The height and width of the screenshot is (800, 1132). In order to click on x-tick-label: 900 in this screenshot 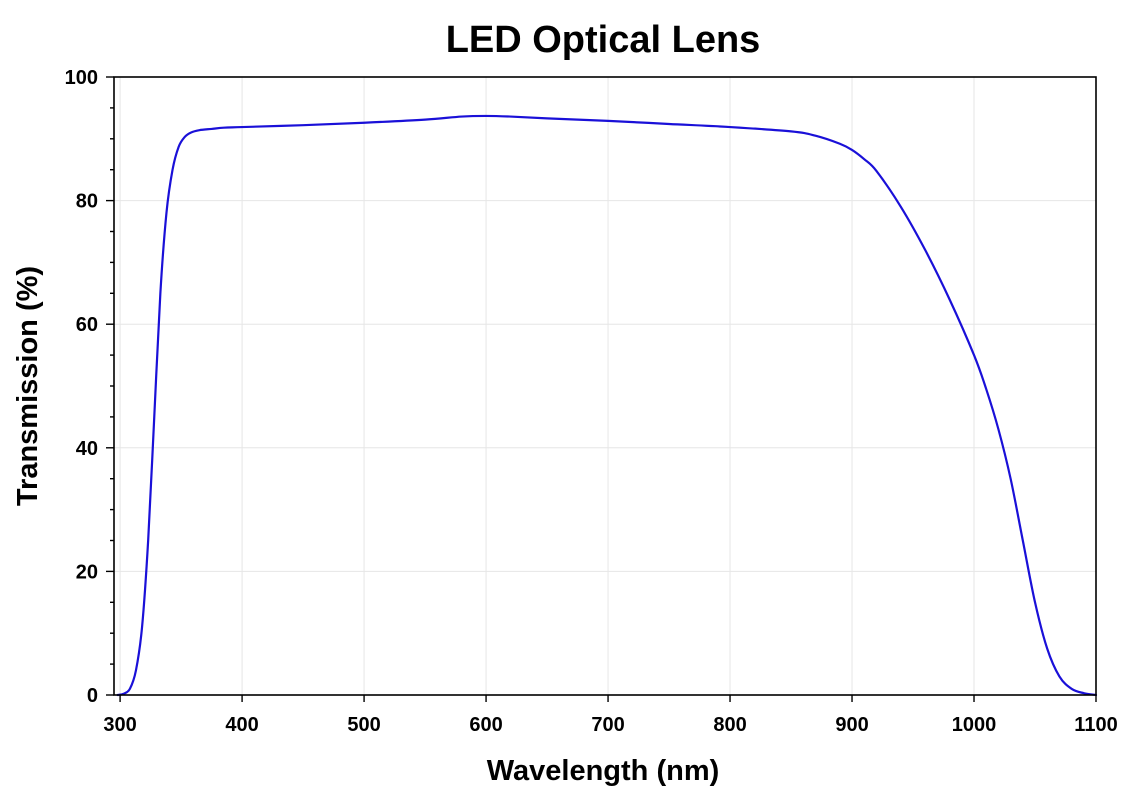, I will do `click(851, 725)`.